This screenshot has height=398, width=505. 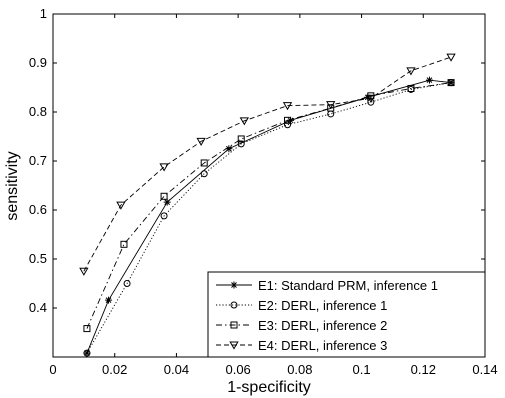 I want to click on y-tick-label: 0.4, so click(x=38, y=307).